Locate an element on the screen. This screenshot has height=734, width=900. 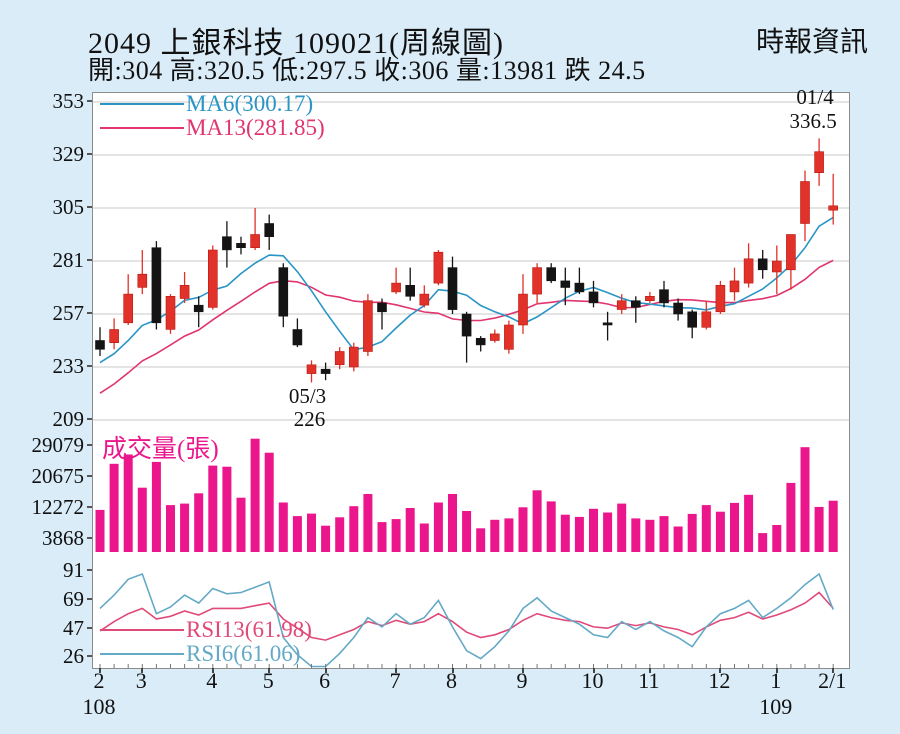
price-ytick-label: 353 is located at coordinates (68, 101).